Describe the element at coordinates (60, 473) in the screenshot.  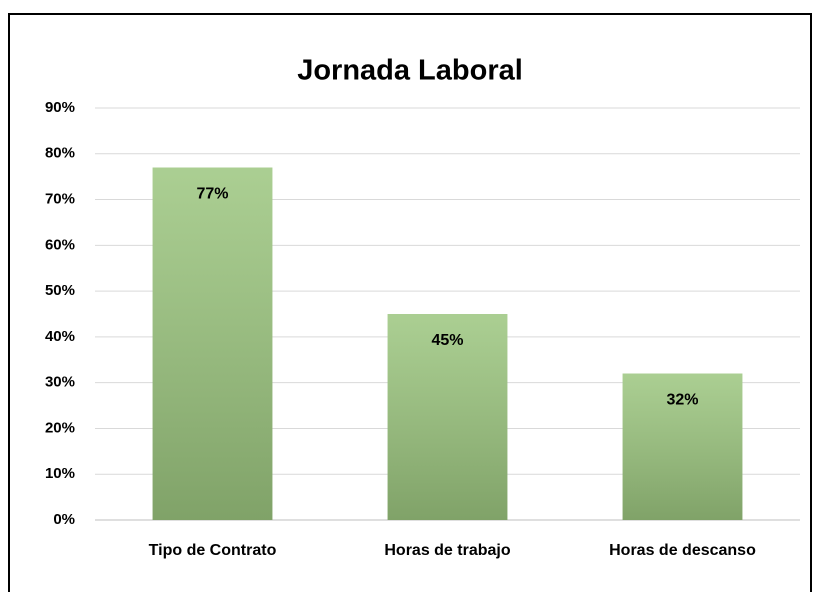
I see `y-tick-label: 10%` at that location.